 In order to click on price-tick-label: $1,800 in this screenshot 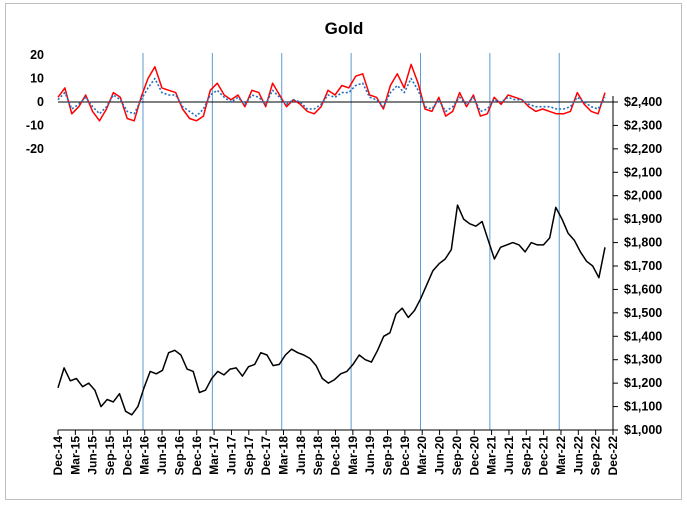, I will do `click(643, 243)`.